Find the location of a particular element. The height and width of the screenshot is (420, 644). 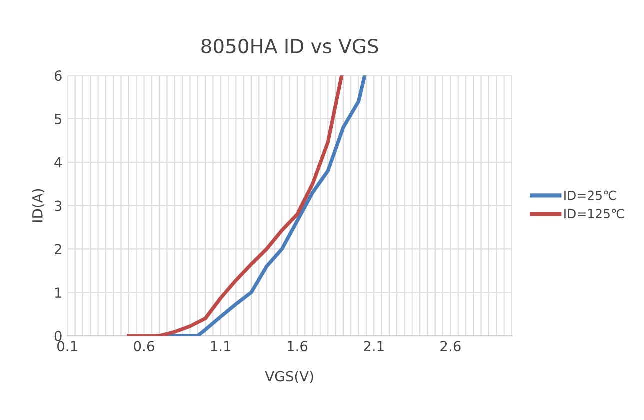

y-tick-label: 4 is located at coordinates (58, 163).